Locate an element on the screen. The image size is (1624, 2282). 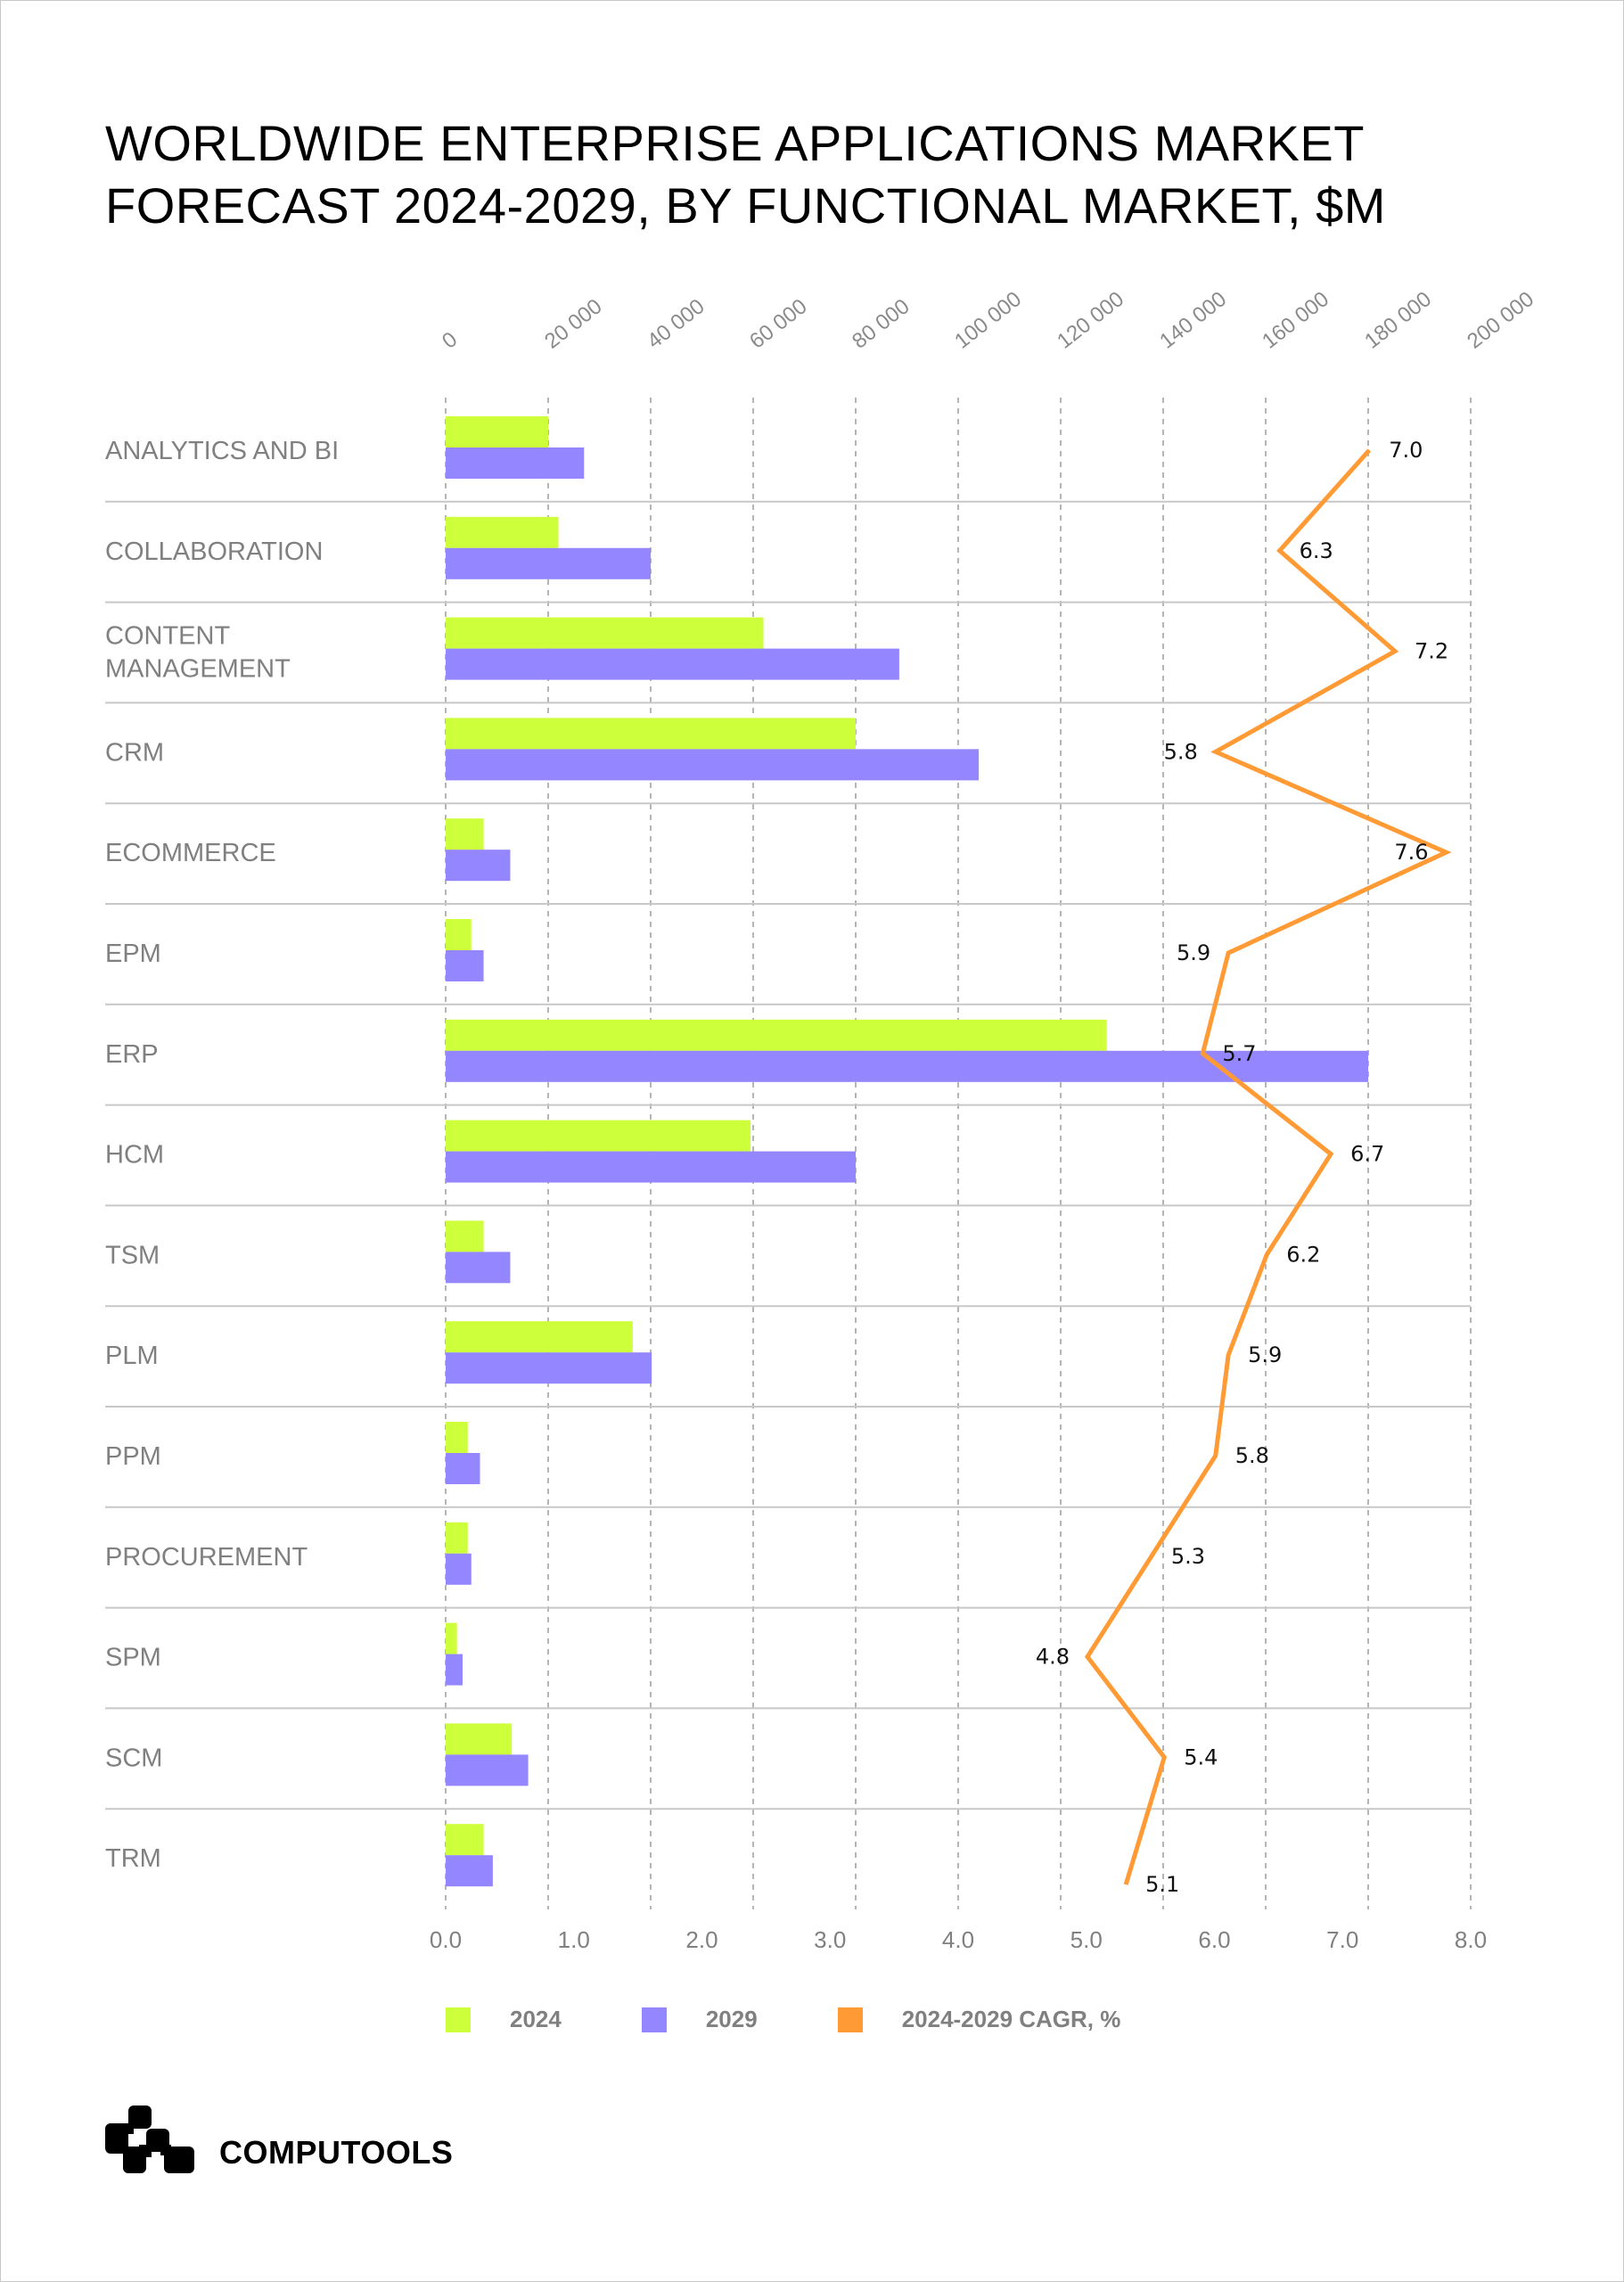
legend: 2024 2029 2024-2029 CAGR, % is located at coordinates (823, 2020).